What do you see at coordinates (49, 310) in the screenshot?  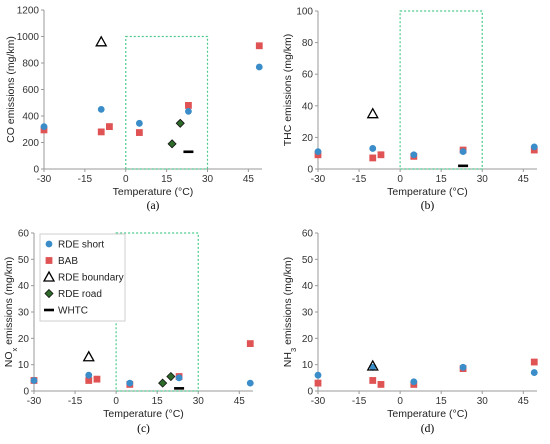 I see `whtc-legend-marker` at bounding box center [49, 310].